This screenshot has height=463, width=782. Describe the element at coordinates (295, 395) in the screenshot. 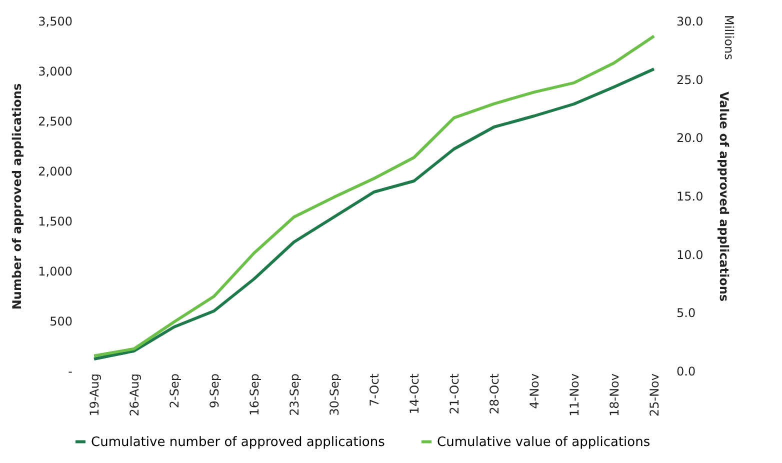

I see `x-tick-label: 23-Sep` at that location.